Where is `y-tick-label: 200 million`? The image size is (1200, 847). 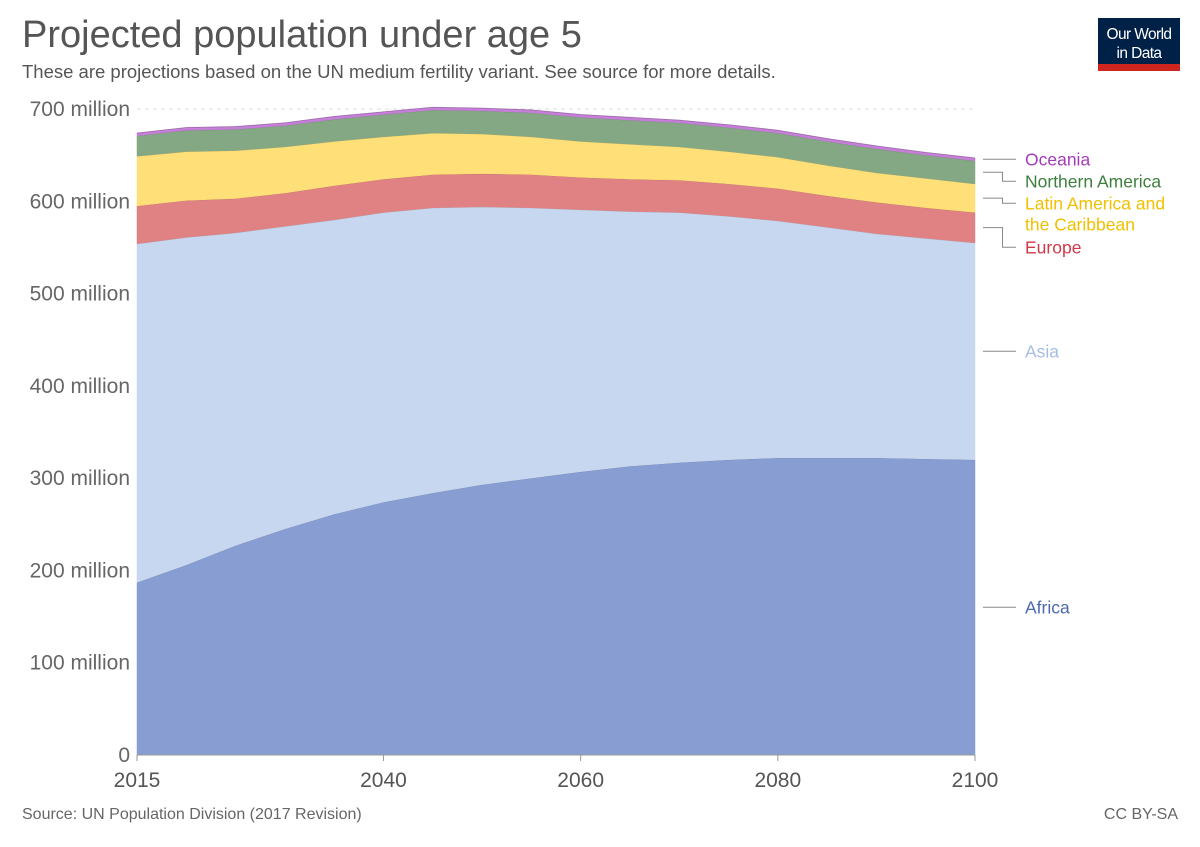
y-tick-label: 200 million is located at coordinates (80, 570).